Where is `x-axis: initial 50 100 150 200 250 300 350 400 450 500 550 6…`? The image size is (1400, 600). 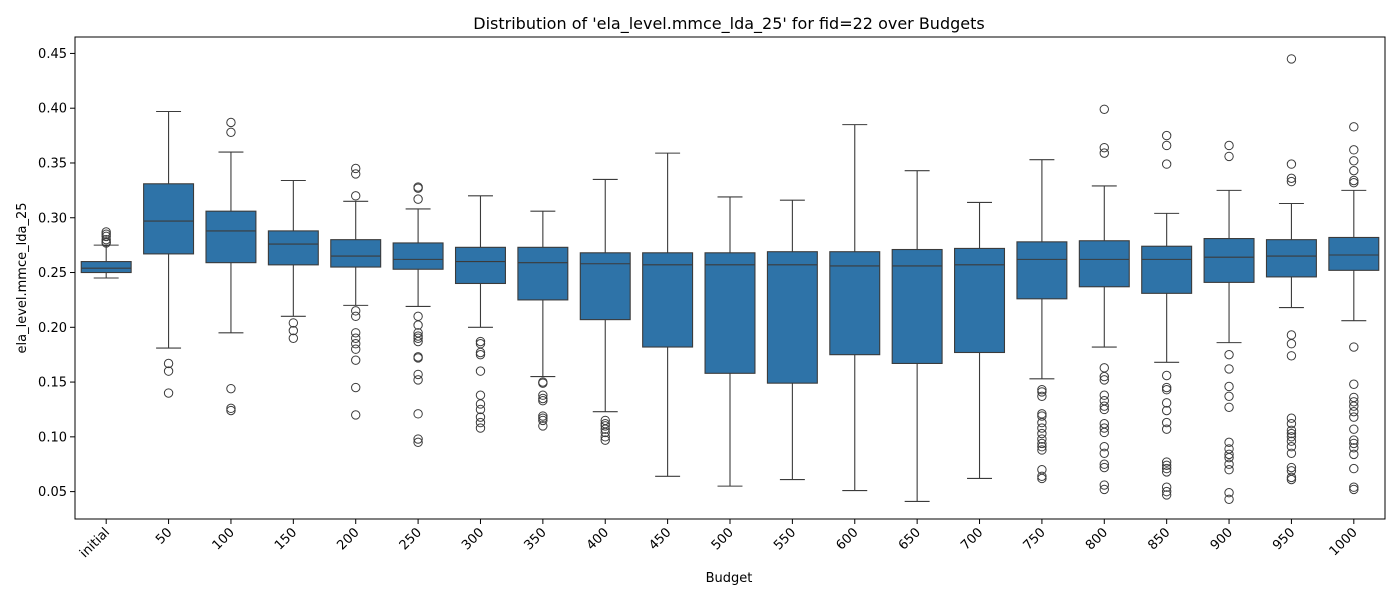
x-axis: initial 50 100 150 200 250 300 350 400 450 500 550 6… is located at coordinates (719, 540).